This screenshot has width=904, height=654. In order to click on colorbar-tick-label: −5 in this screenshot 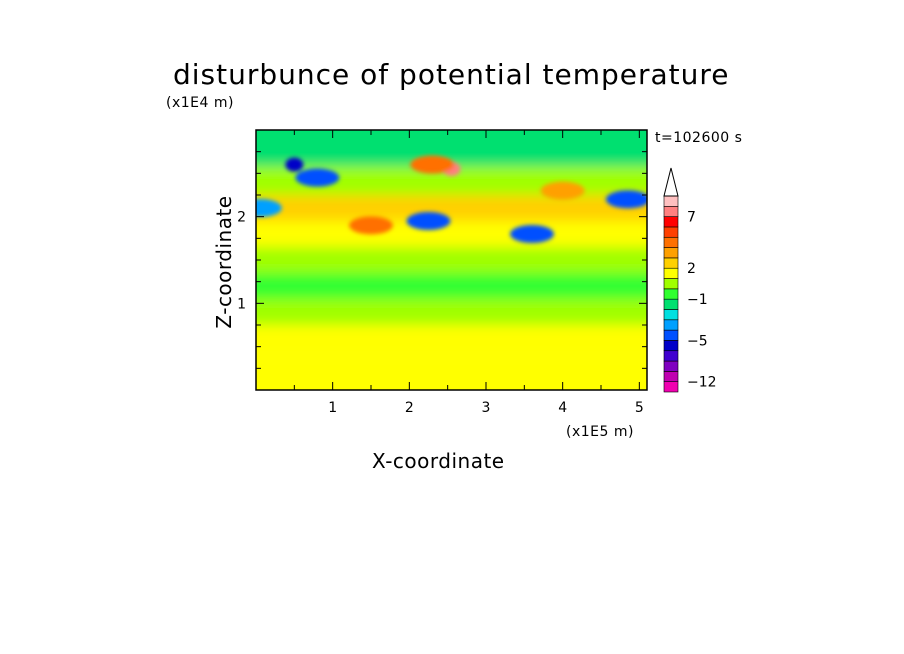, I will do `click(697, 341)`.